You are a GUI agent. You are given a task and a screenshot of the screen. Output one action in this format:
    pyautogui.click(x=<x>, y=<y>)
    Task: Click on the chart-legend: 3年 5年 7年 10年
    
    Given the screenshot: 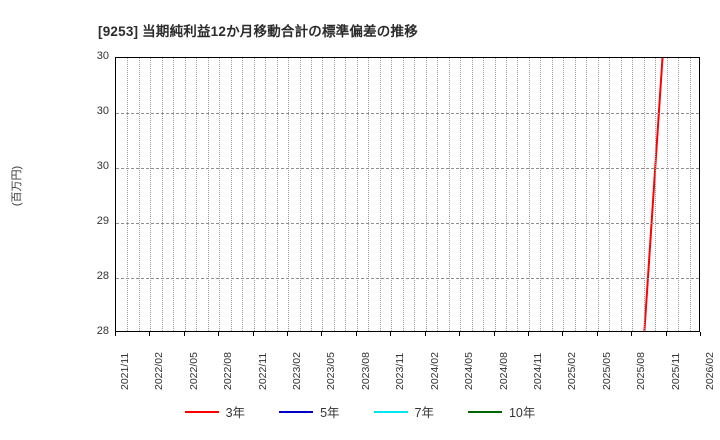 What is the action you would take?
    pyautogui.click(x=360, y=411)
    